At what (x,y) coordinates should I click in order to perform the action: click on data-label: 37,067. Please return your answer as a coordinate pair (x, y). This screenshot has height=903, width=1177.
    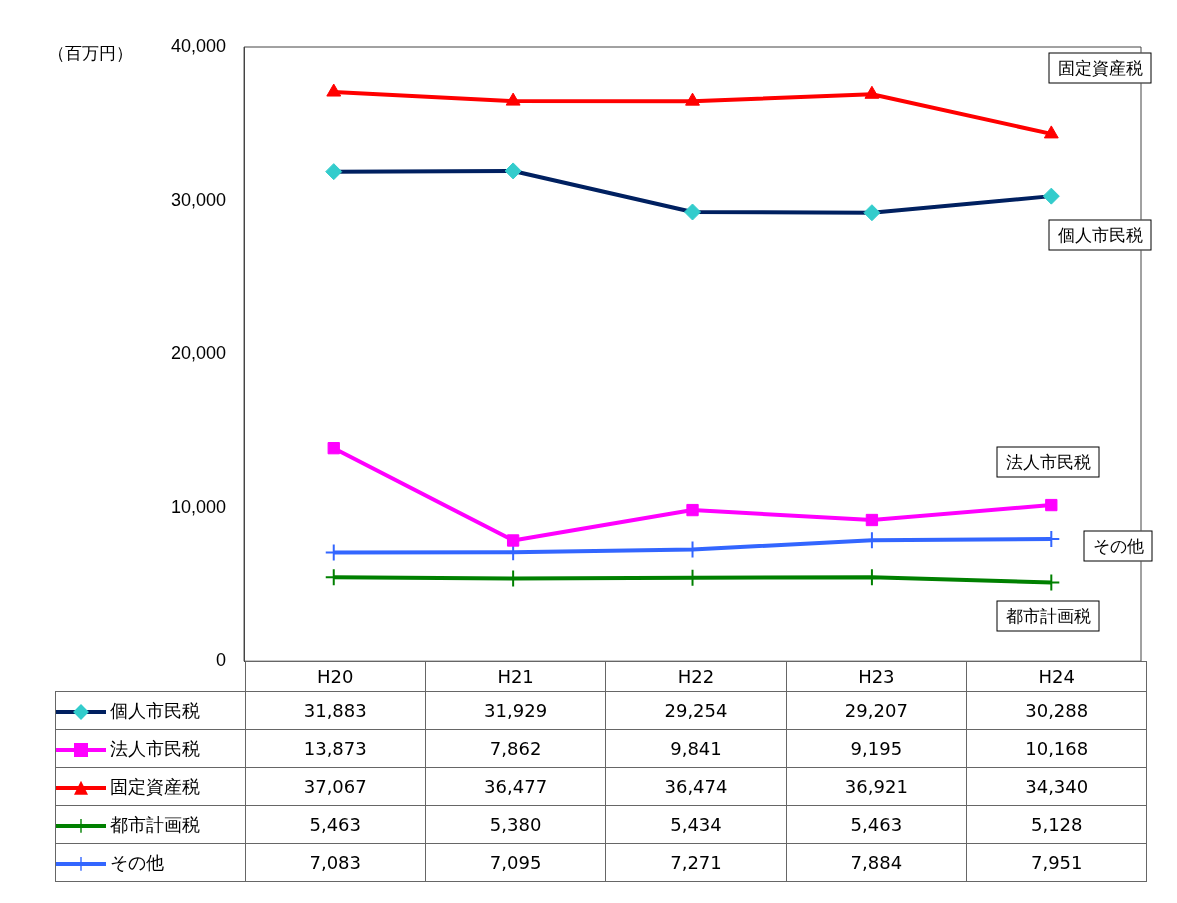
    Looking at the image, I should click on (335, 786).